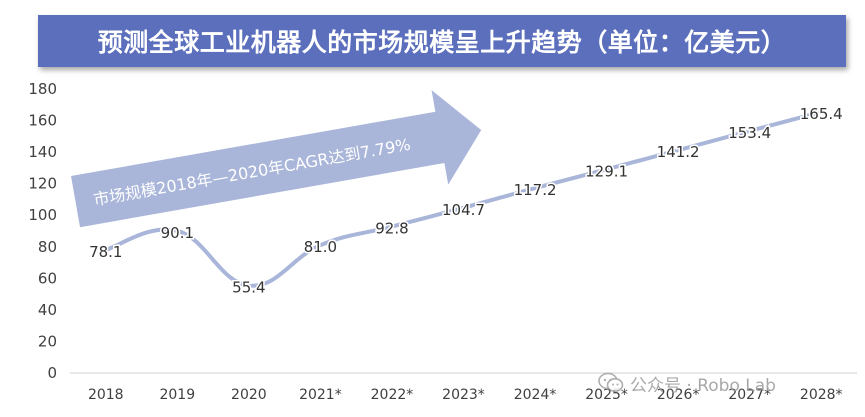  I want to click on y-tick-label: 60, so click(47, 278).